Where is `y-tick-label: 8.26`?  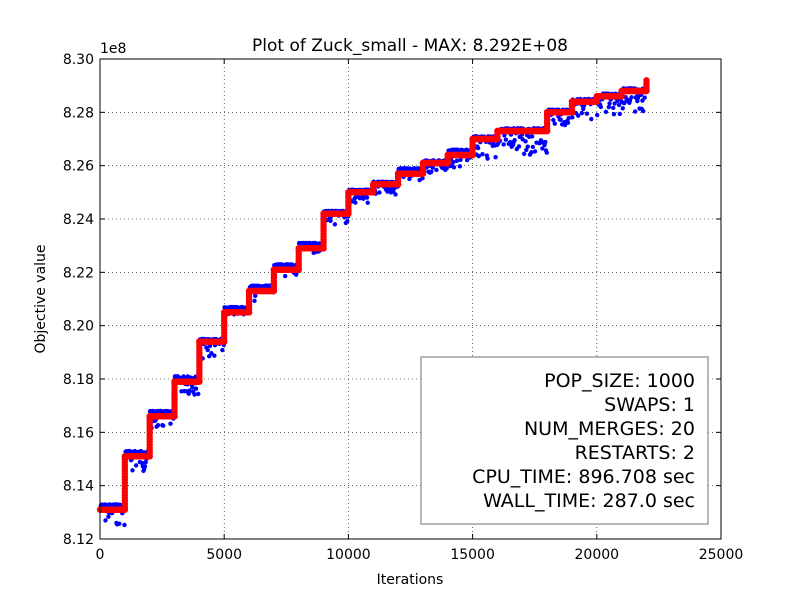 y-tick-label: 8.26 is located at coordinates (78, 167).